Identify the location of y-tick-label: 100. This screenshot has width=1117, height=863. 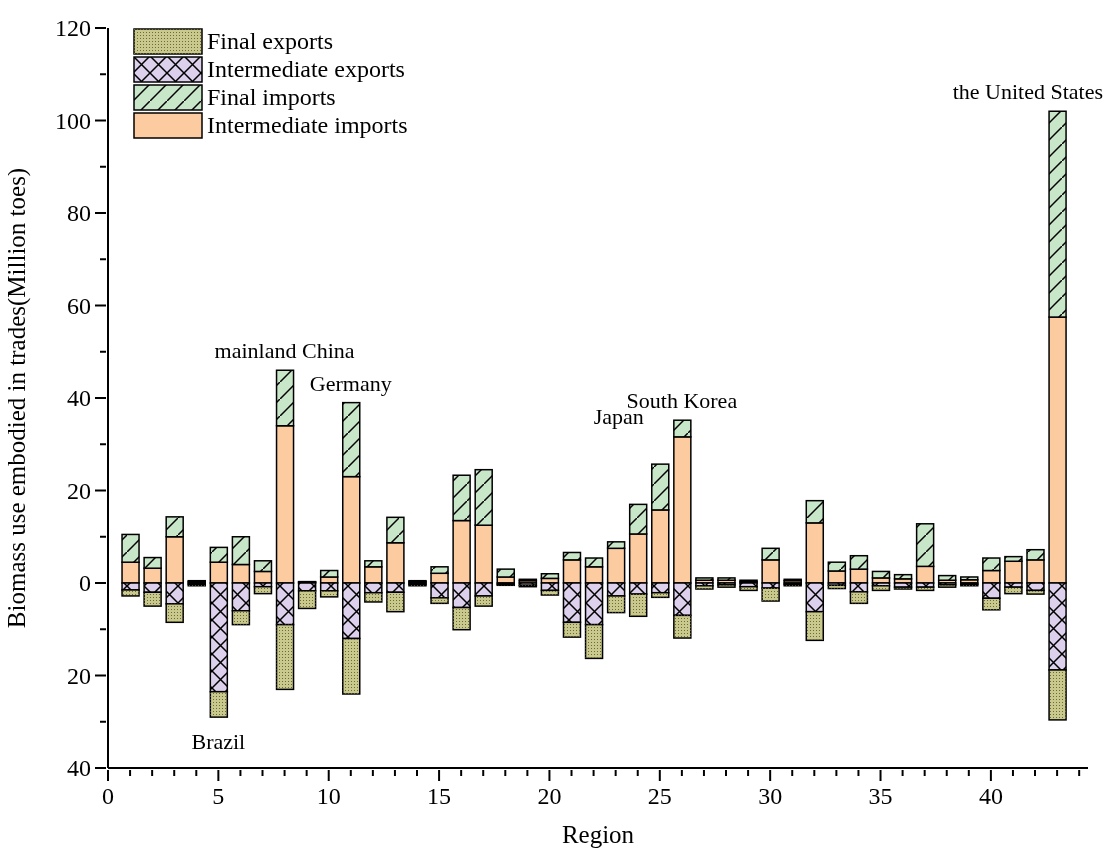
(73, 120).